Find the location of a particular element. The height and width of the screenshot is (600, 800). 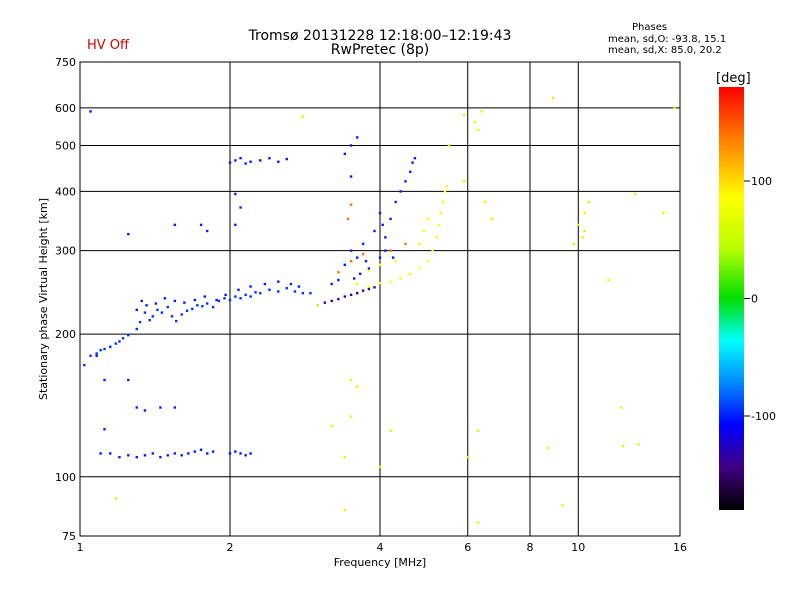

colorbar-tick-label: 100 is located at coordinates (761, 181).